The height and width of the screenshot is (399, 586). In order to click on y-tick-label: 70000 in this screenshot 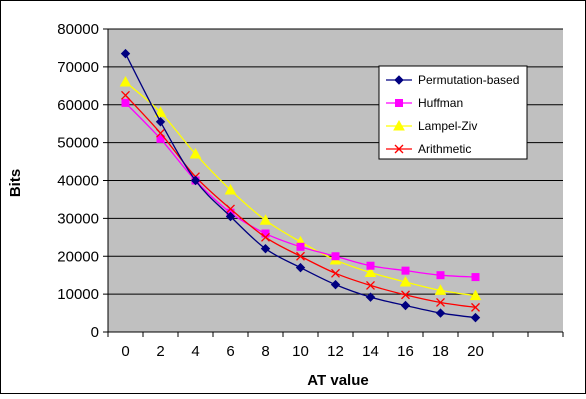, I will do `click(78, 67)`.